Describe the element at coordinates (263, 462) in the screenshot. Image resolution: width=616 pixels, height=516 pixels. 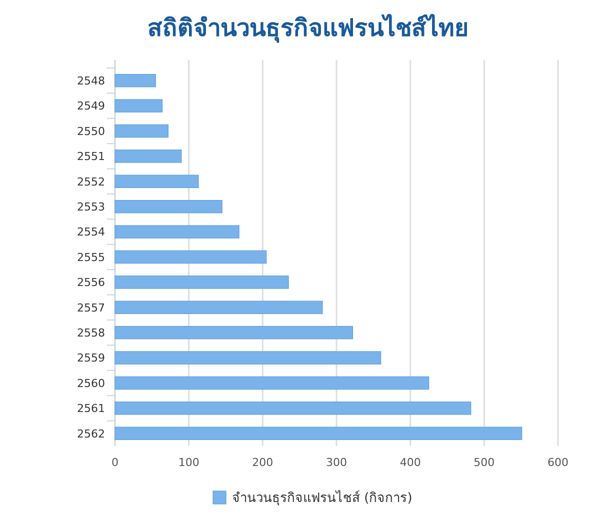
I see `x-tick-label: 200` at that location.